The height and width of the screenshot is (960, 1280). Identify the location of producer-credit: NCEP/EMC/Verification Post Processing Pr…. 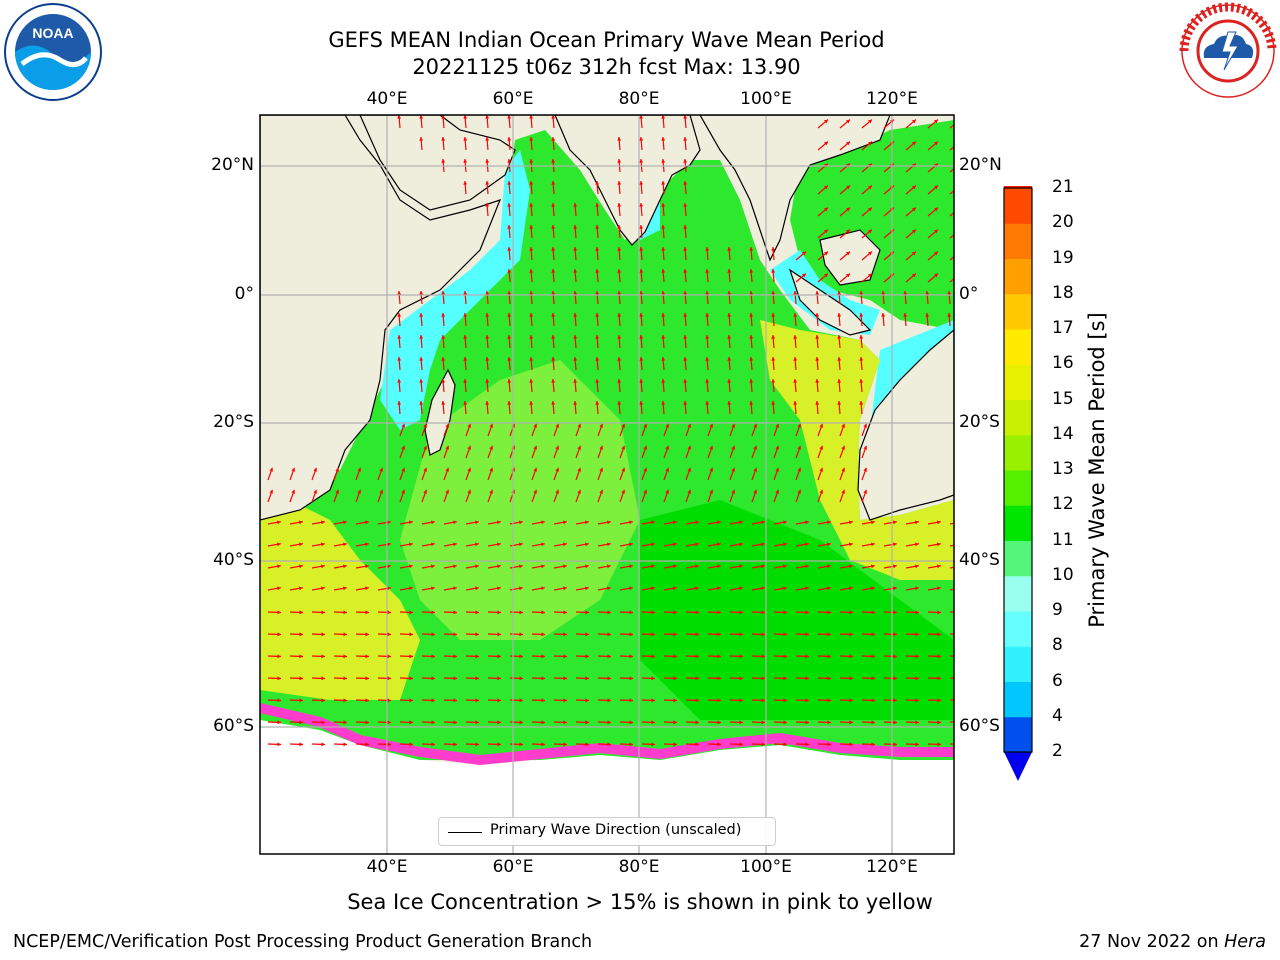
(303, 942).